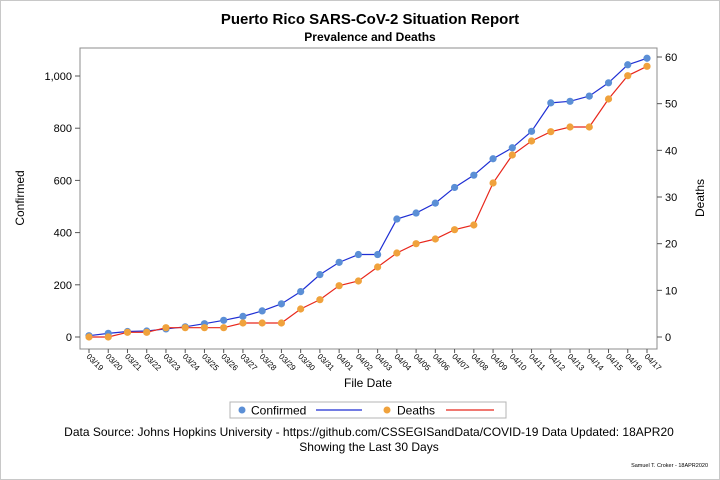 The image size is (720, 480). I want to click on left-axis: 0 200 400 600 800 1,000, so click(62, 207).